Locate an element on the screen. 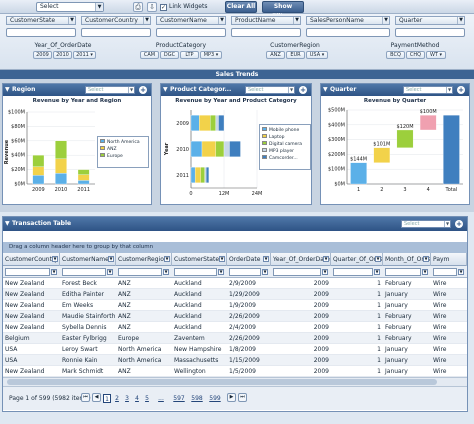  scrollbar-thumb is located at coordinates (222, 382).